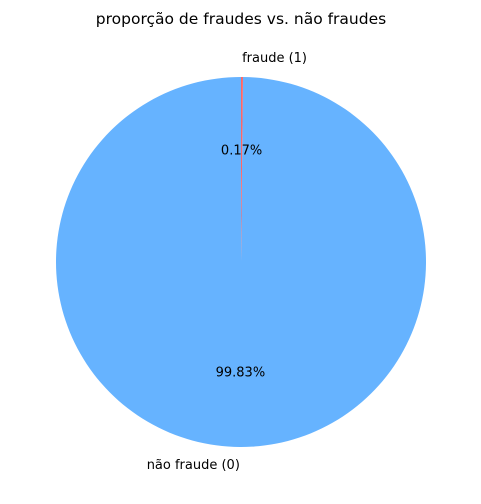 This screenshot has width=481, height=504. I want to click on pie-category-label-1: fraude (1), so click(274, 58).